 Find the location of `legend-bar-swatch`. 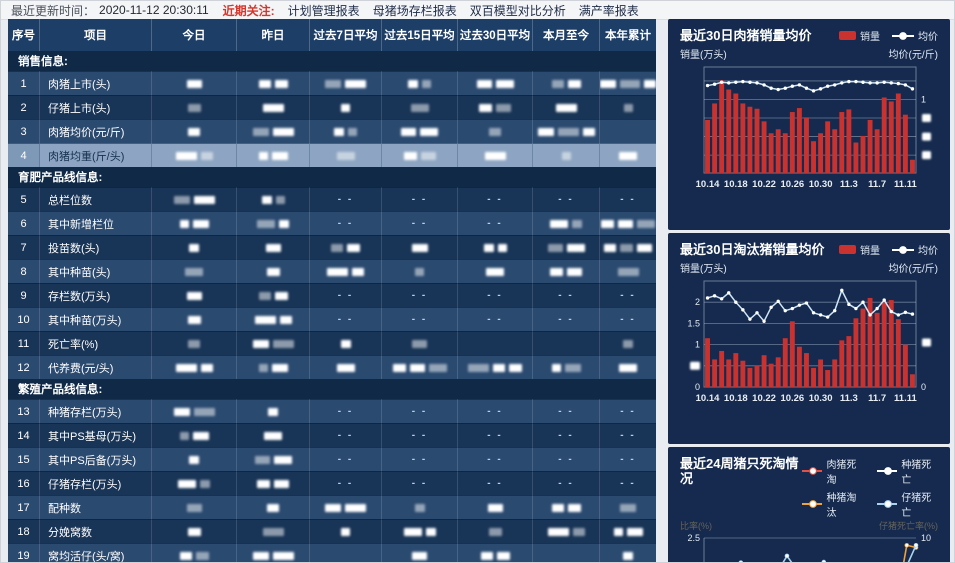

legend-bar-swatch is located at coordinates (847, 35).